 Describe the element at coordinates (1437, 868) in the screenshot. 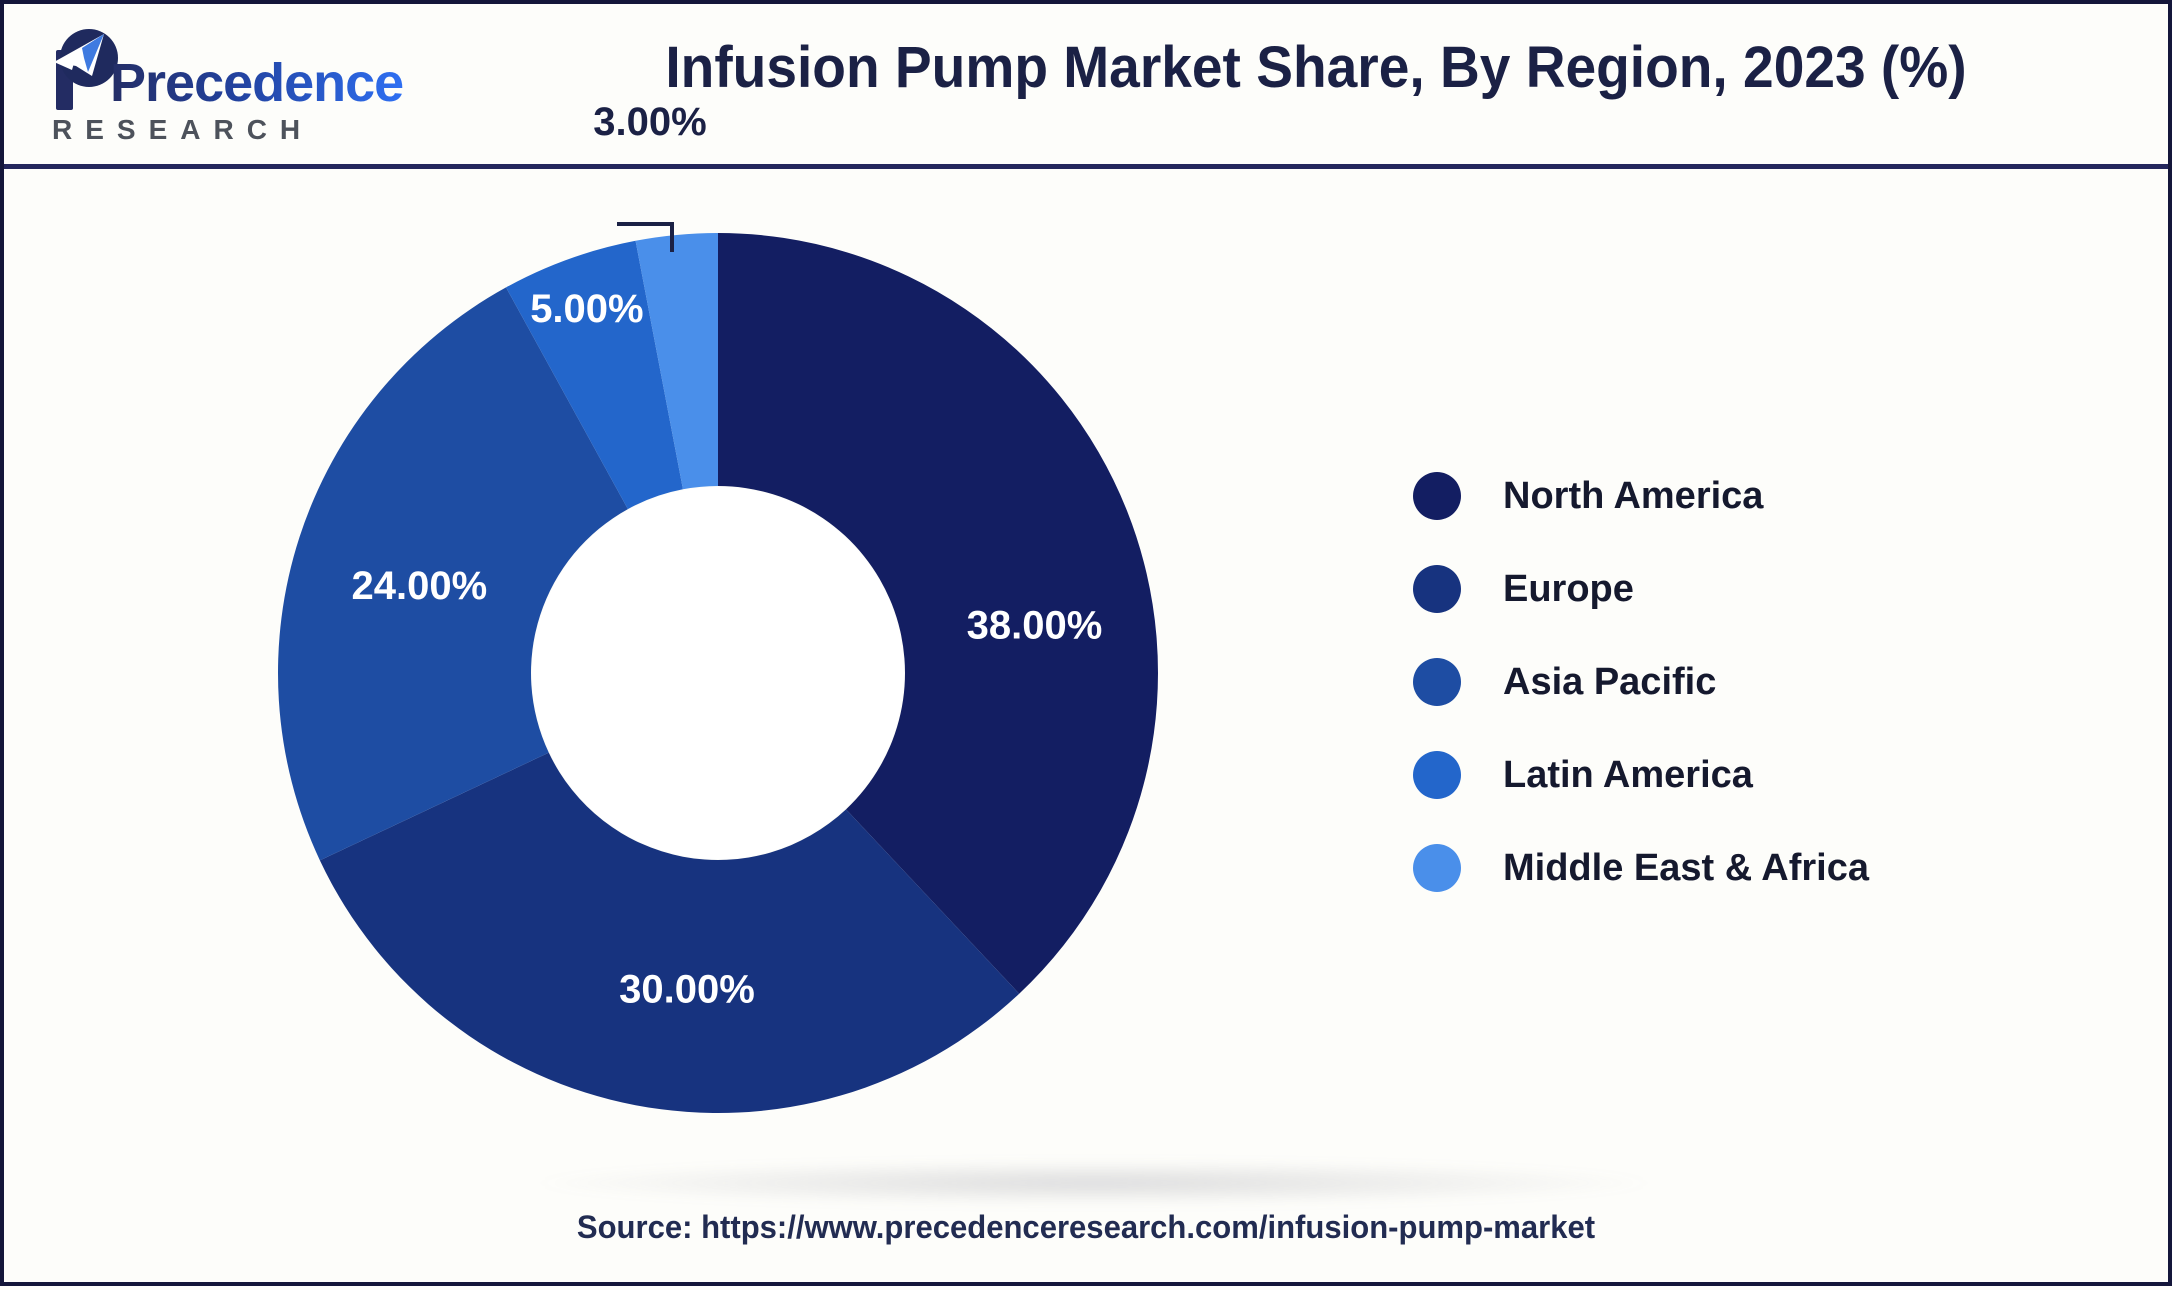

I see `legend-dot-middle-east-africa` at that location.